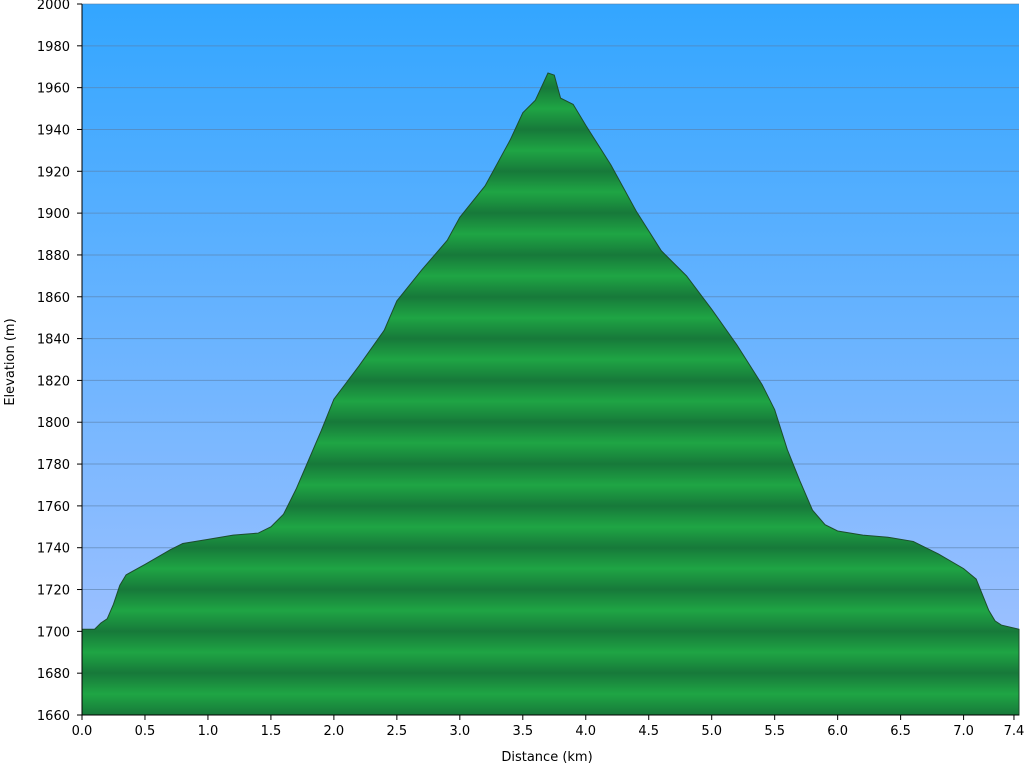  What do you see at coordinates (53, 172) in the screenshot?
I see `y-tick-label: 1920` at bounding box center [53, 172].